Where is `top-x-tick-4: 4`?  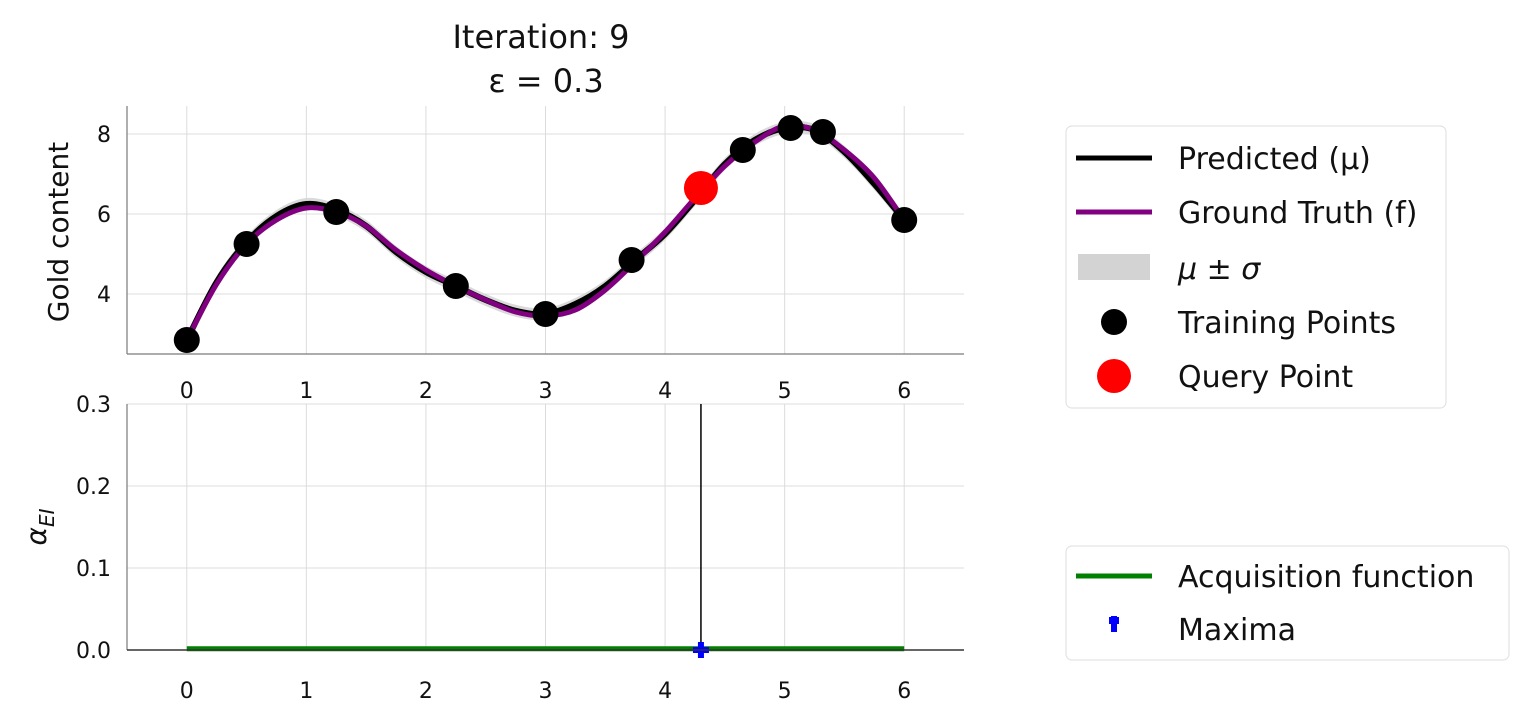
top-x-tick-4: 4 is located at coordinates (665, 391).